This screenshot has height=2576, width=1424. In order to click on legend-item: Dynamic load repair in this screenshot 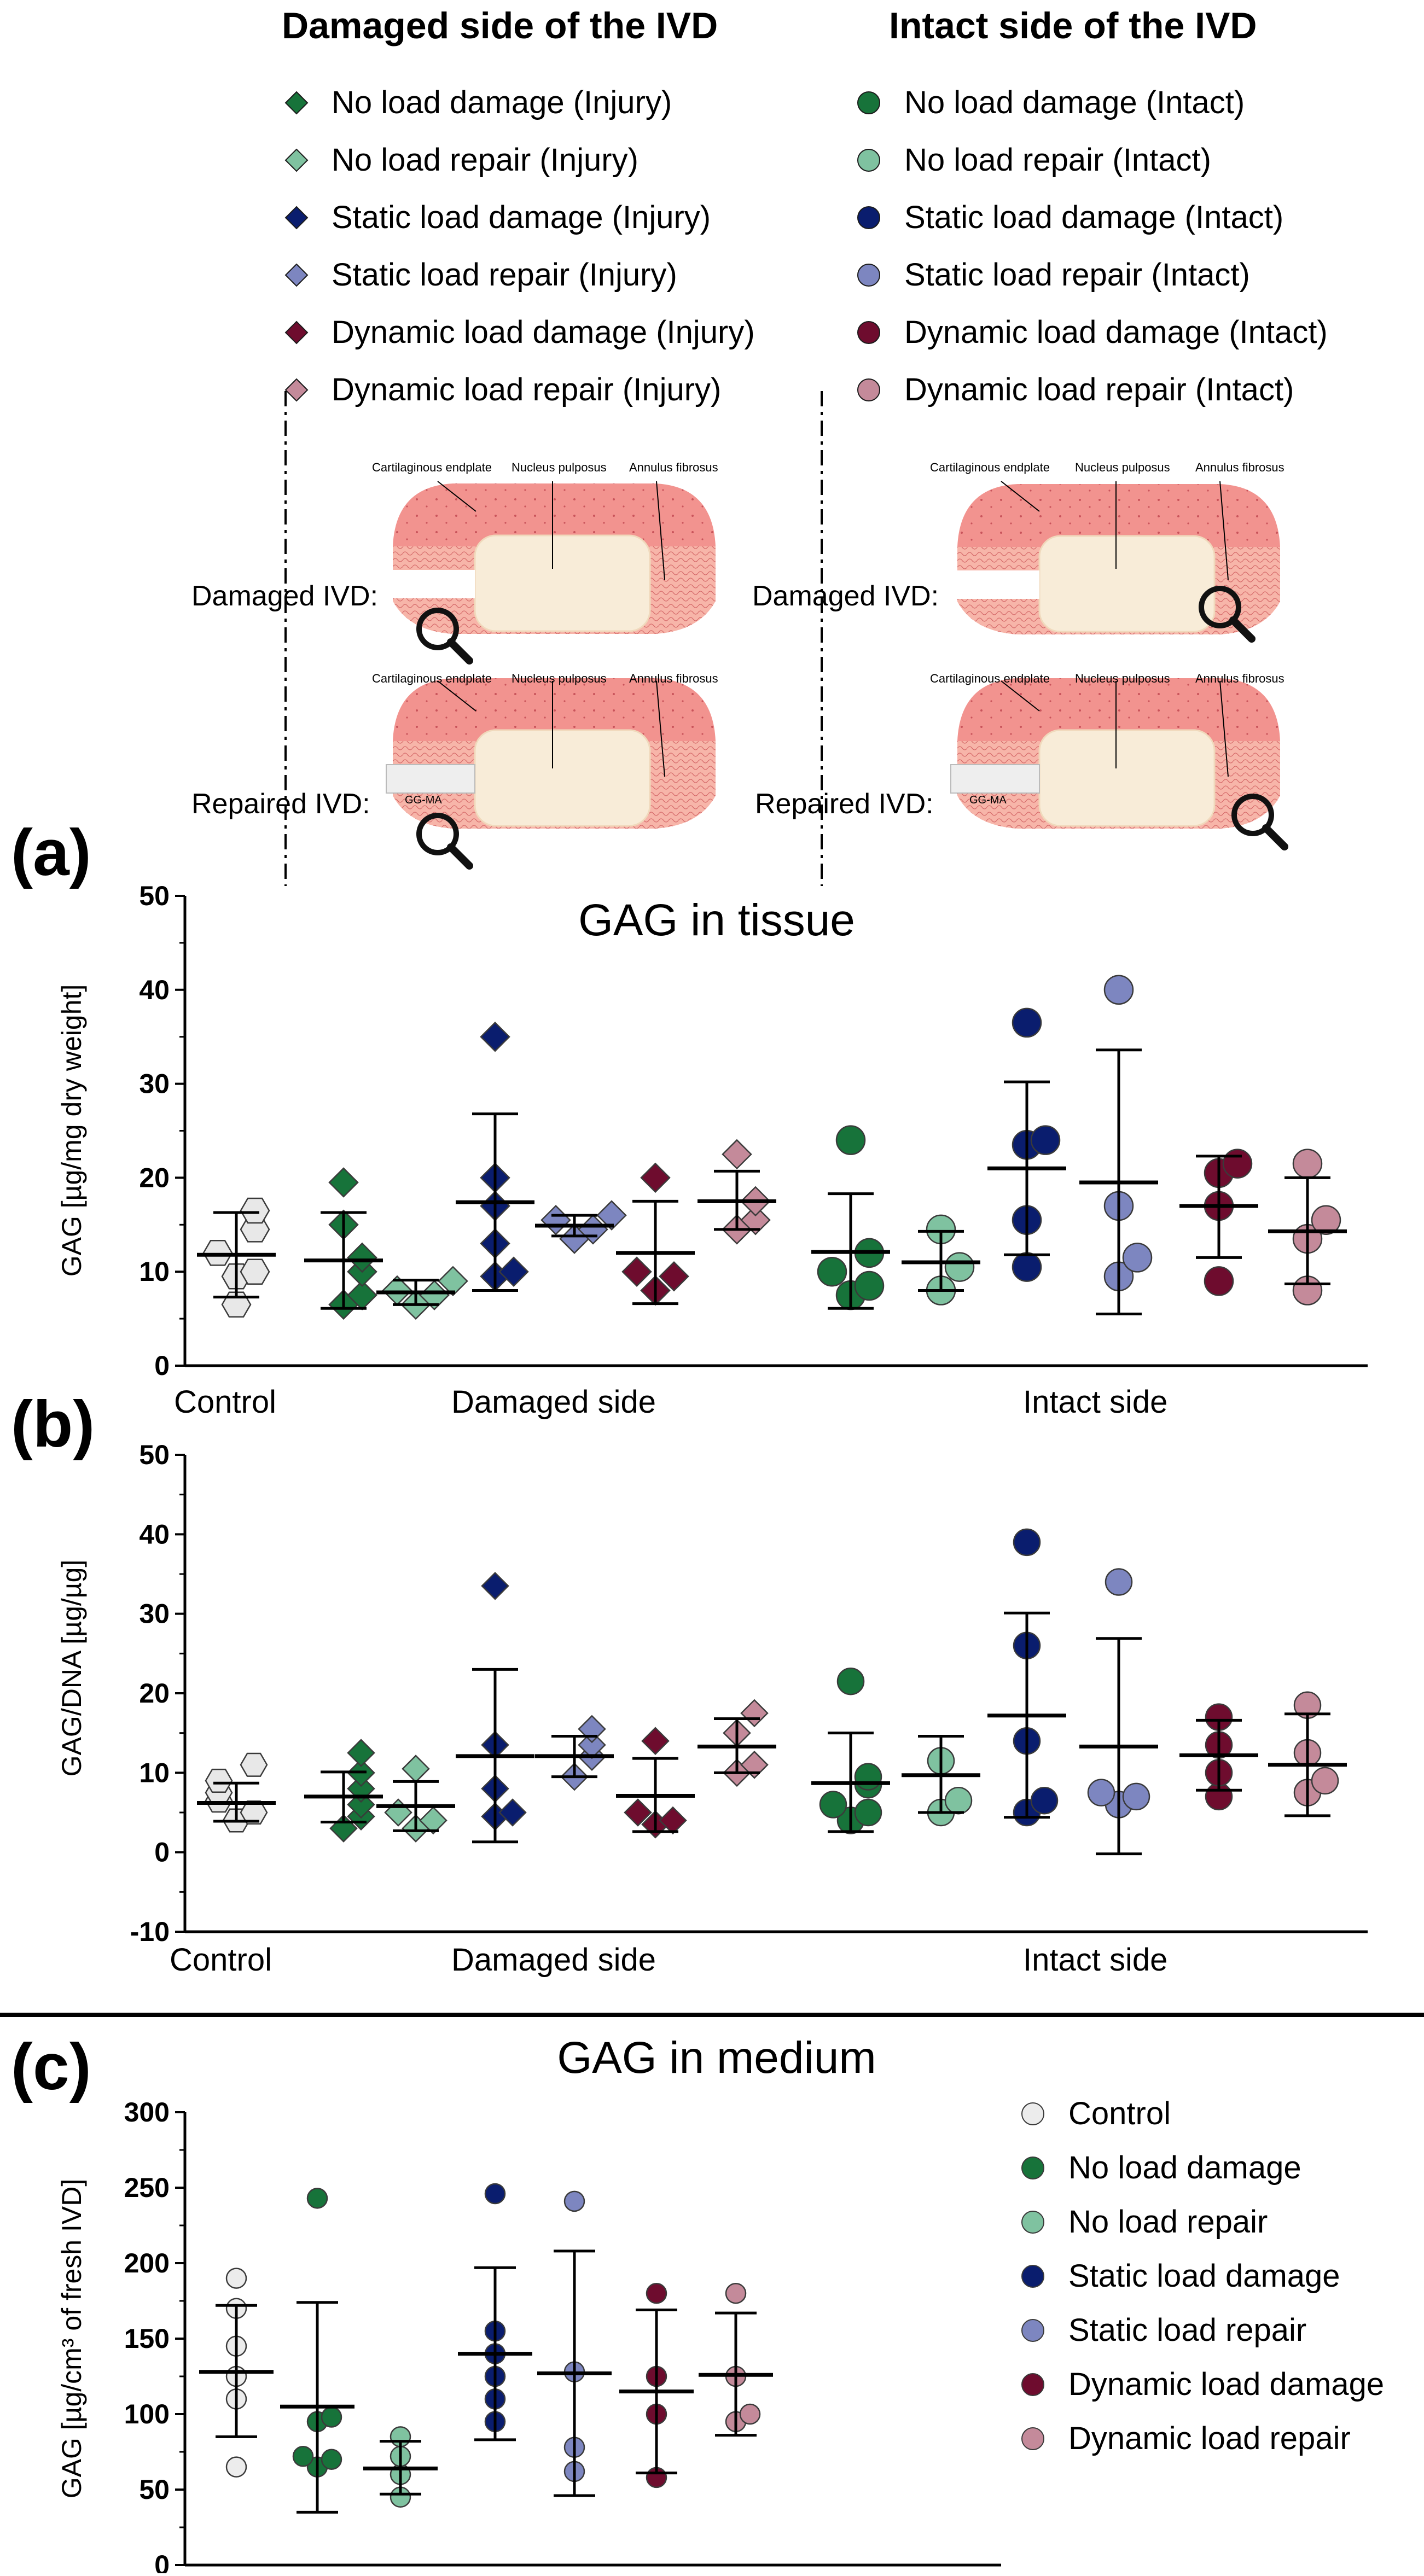, I will do `click(1202, 2438)`.